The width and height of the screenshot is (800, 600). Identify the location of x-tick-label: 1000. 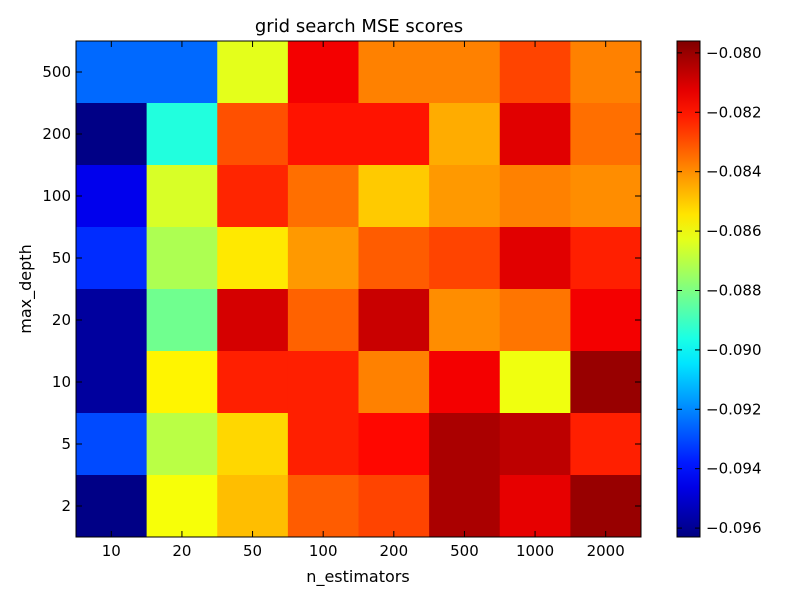
(535, 551).